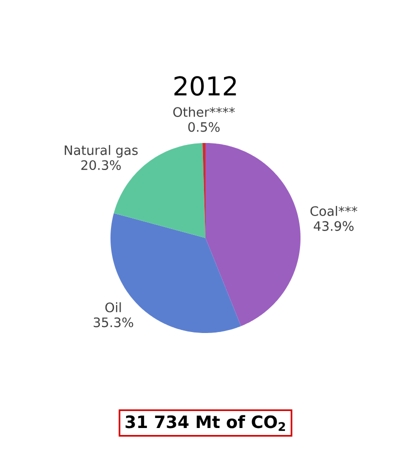 The image size is (411, 463). Describe the element at coordinates (204, 111) in the screenshot. I see `slice-label: Other****` at that location.